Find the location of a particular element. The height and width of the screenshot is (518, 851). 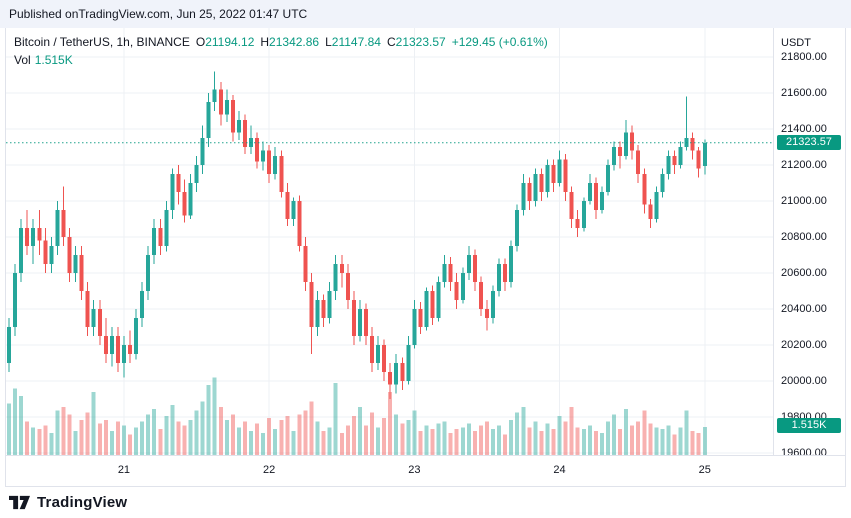

time-axis-label: 21 is located at coordinates (124, 470).